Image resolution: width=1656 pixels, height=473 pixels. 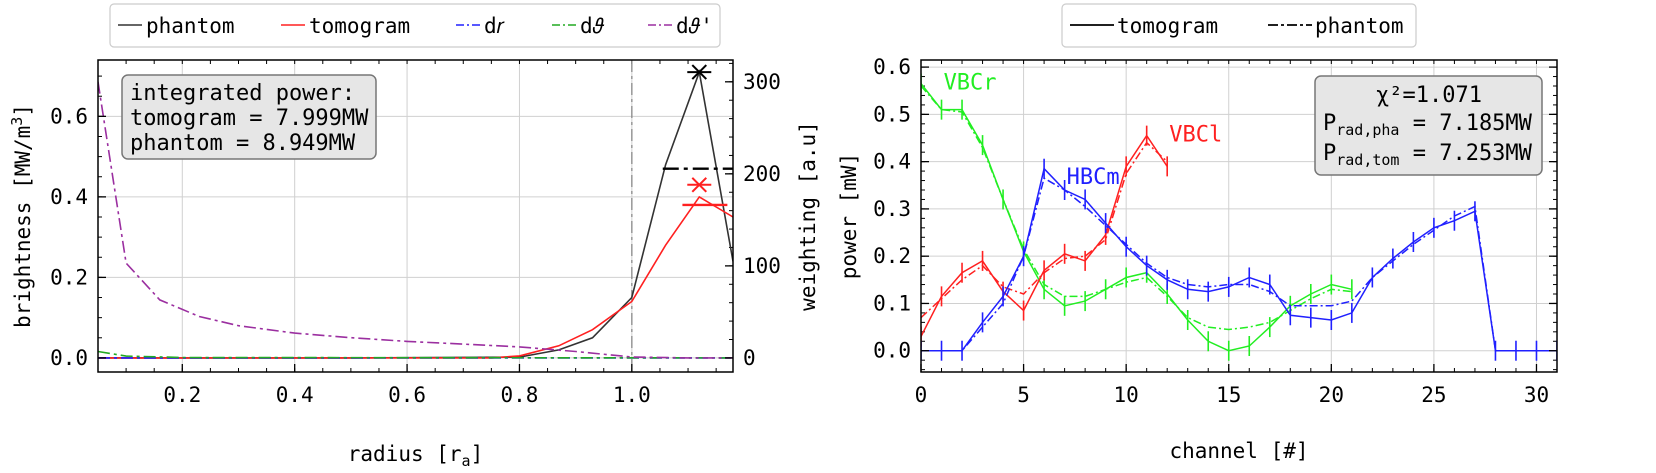 I want to click on x-axis-label: radius [ra], so click(x=415, y=456).